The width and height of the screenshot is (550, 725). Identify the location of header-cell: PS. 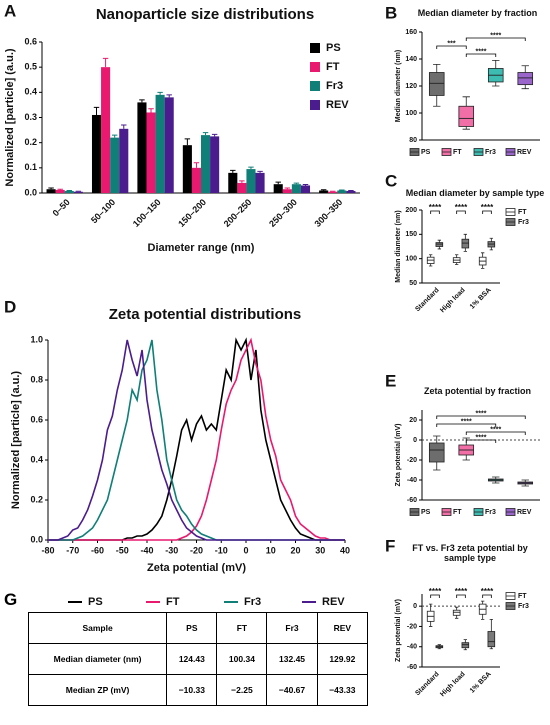
(192, 628).